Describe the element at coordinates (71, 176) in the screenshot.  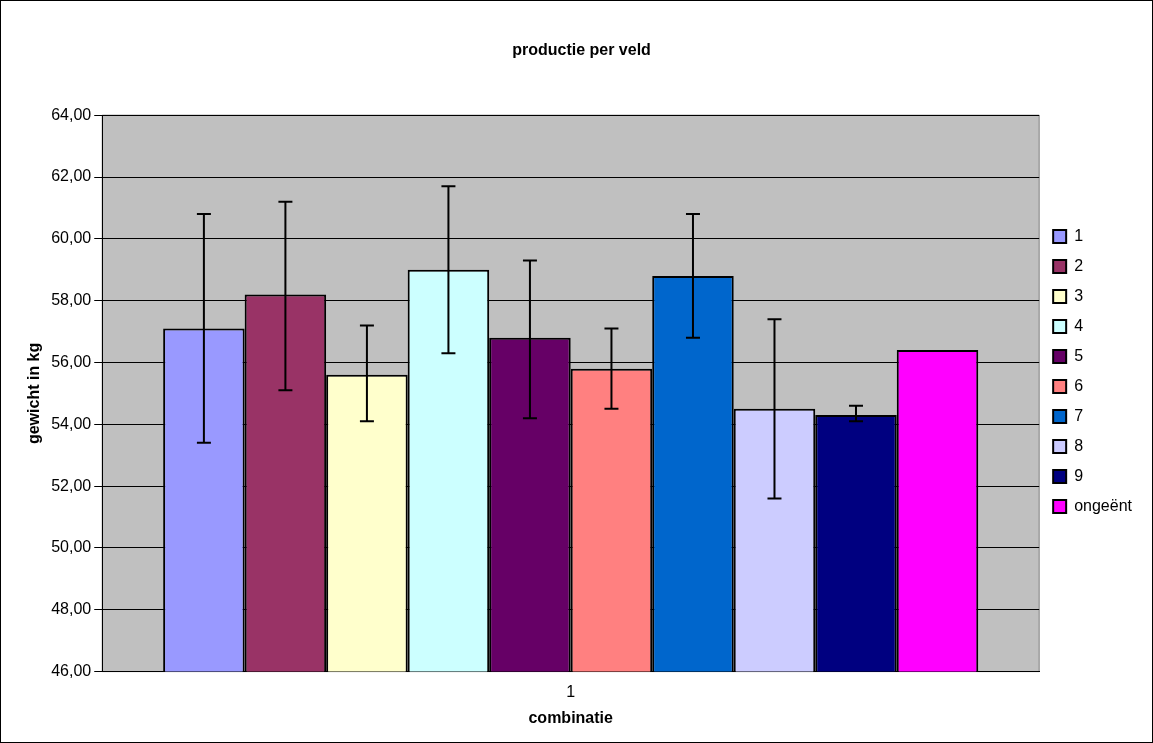
I see `y-tick-label: 62,00` at that location.